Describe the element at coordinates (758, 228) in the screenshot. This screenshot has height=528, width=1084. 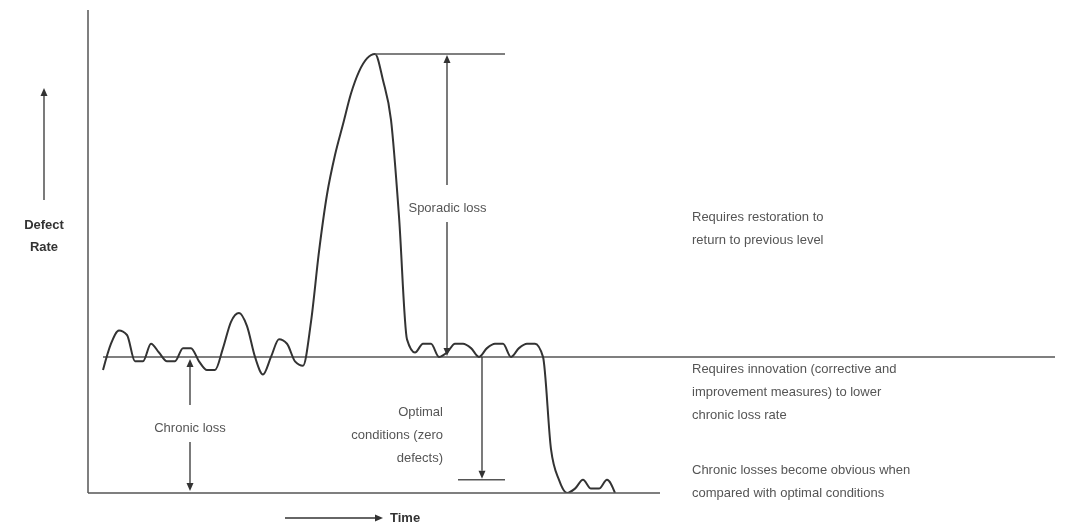
I see `text: Requires restoration to return to previous level` at that location.